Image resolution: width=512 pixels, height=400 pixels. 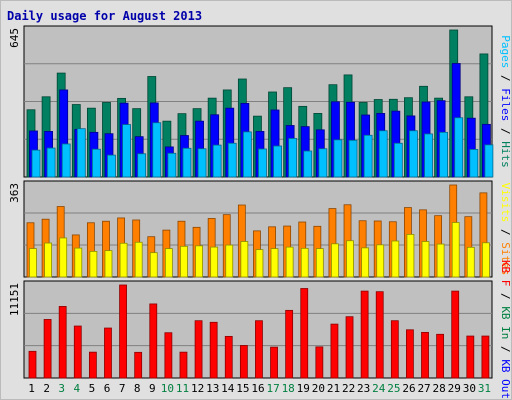 I want to click on x-tick-day-25: 25, so click(x=393, y=388).